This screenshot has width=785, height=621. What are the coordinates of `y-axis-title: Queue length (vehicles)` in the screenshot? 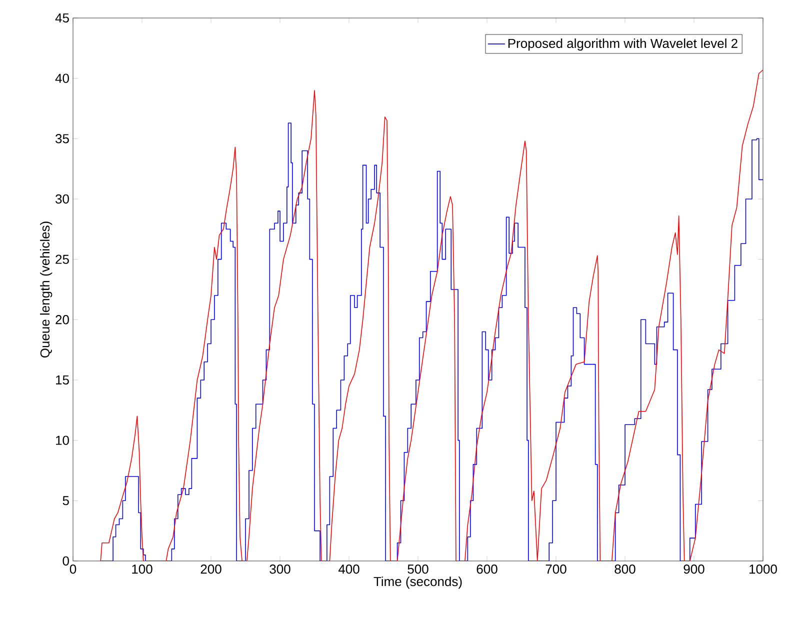 It's located at (46, 290).